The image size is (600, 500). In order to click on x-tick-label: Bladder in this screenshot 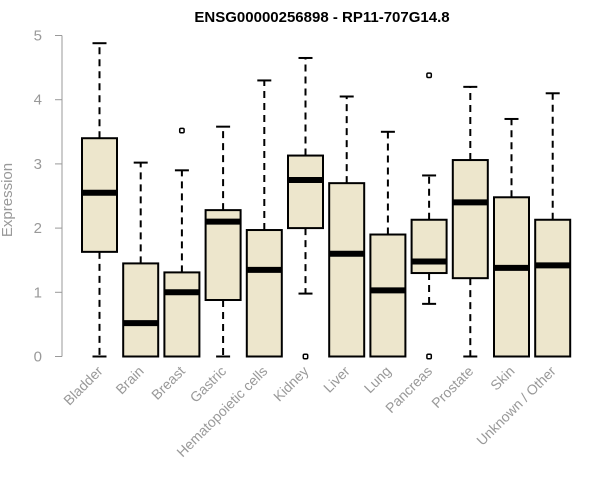, I will do `click(83, 386)`.